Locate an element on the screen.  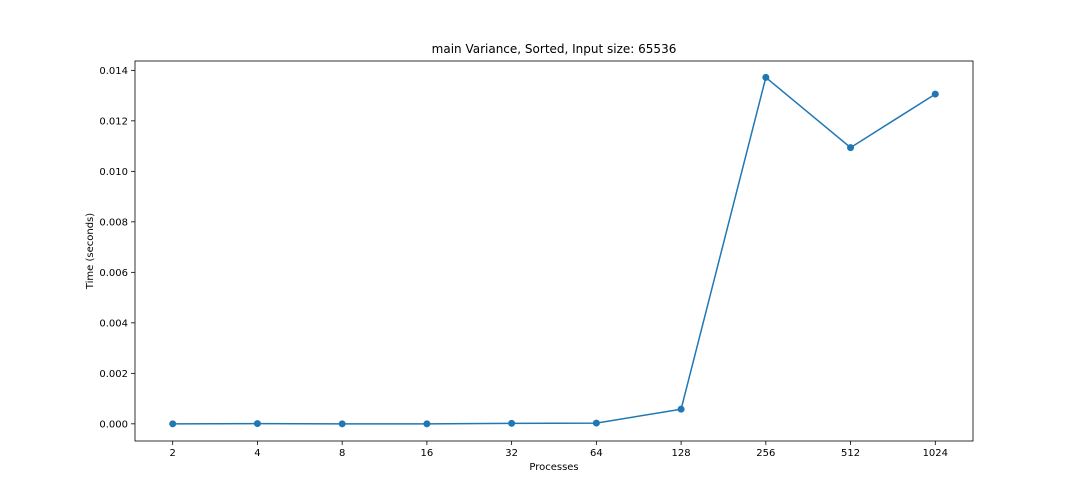
y-tick-label: 0.000 is located at coordinates (113, 424).